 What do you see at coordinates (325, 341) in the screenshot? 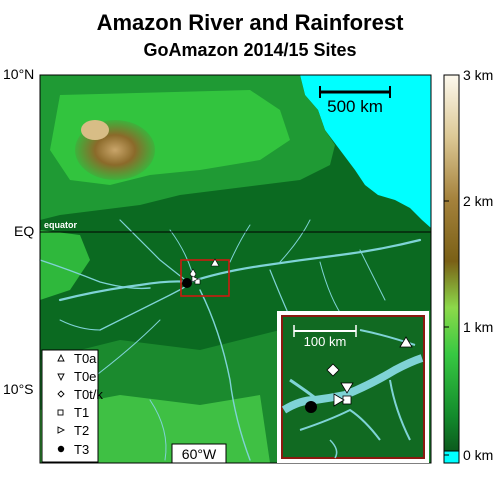
I see `inset-scale-label: 100 km` at bounding box center [325, 341].